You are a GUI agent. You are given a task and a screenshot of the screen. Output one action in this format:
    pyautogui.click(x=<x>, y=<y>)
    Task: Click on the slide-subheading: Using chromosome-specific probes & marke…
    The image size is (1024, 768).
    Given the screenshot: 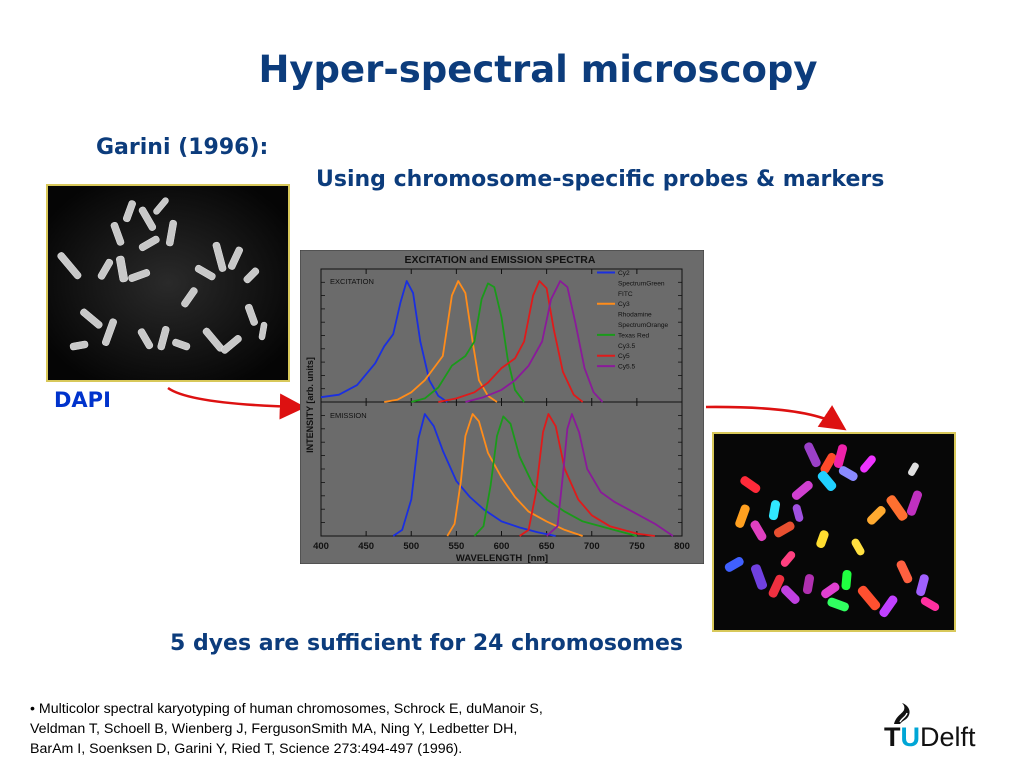 What is the action you would take?
    pyautogui.click(x=600, y=179)
    